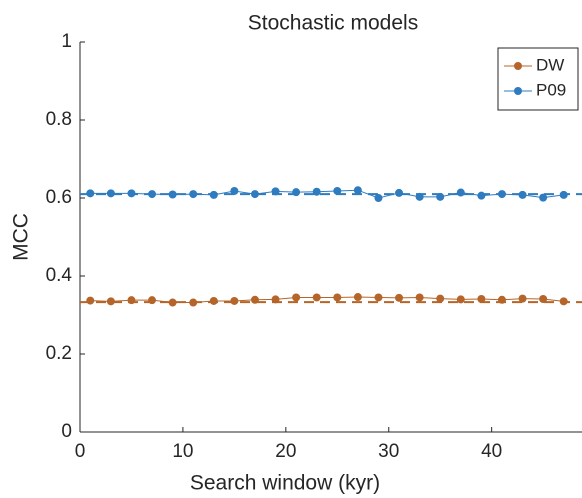  Describe the element at coordinates (550, 64) in the screenshot. I see `legend-label: DW` at that location.